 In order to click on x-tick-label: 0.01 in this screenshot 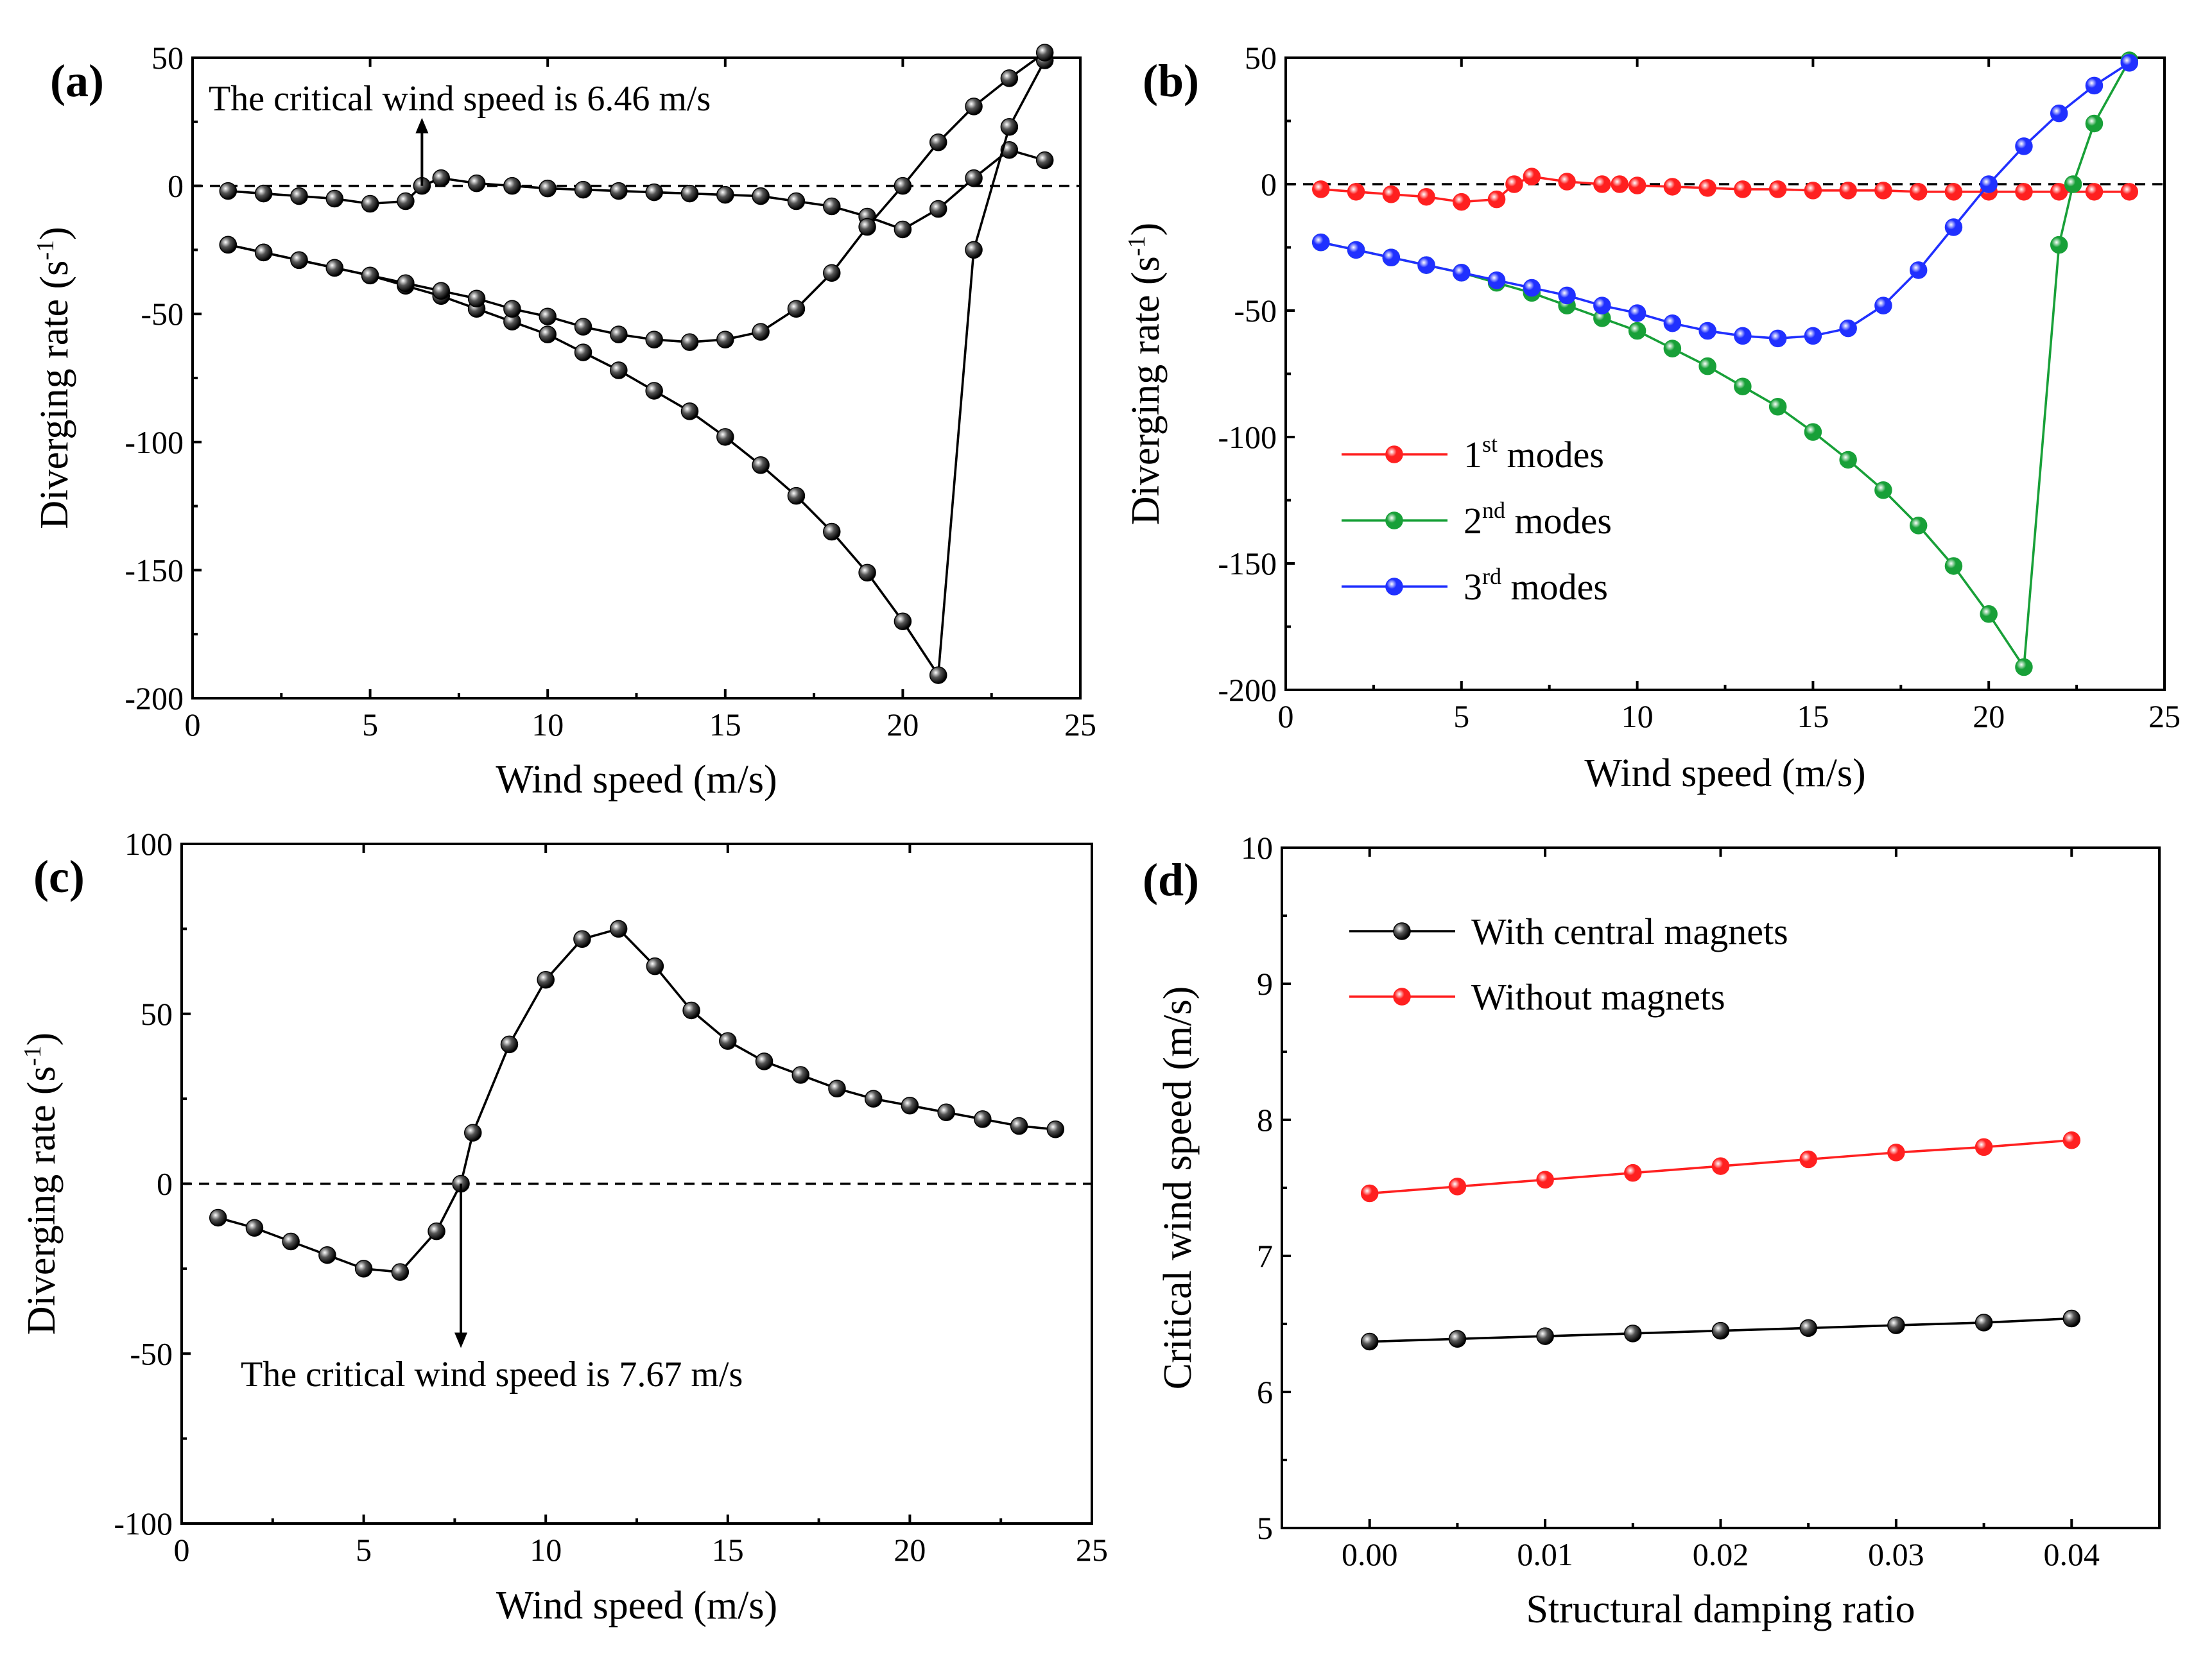, I will do `click(1545, 1554)`.